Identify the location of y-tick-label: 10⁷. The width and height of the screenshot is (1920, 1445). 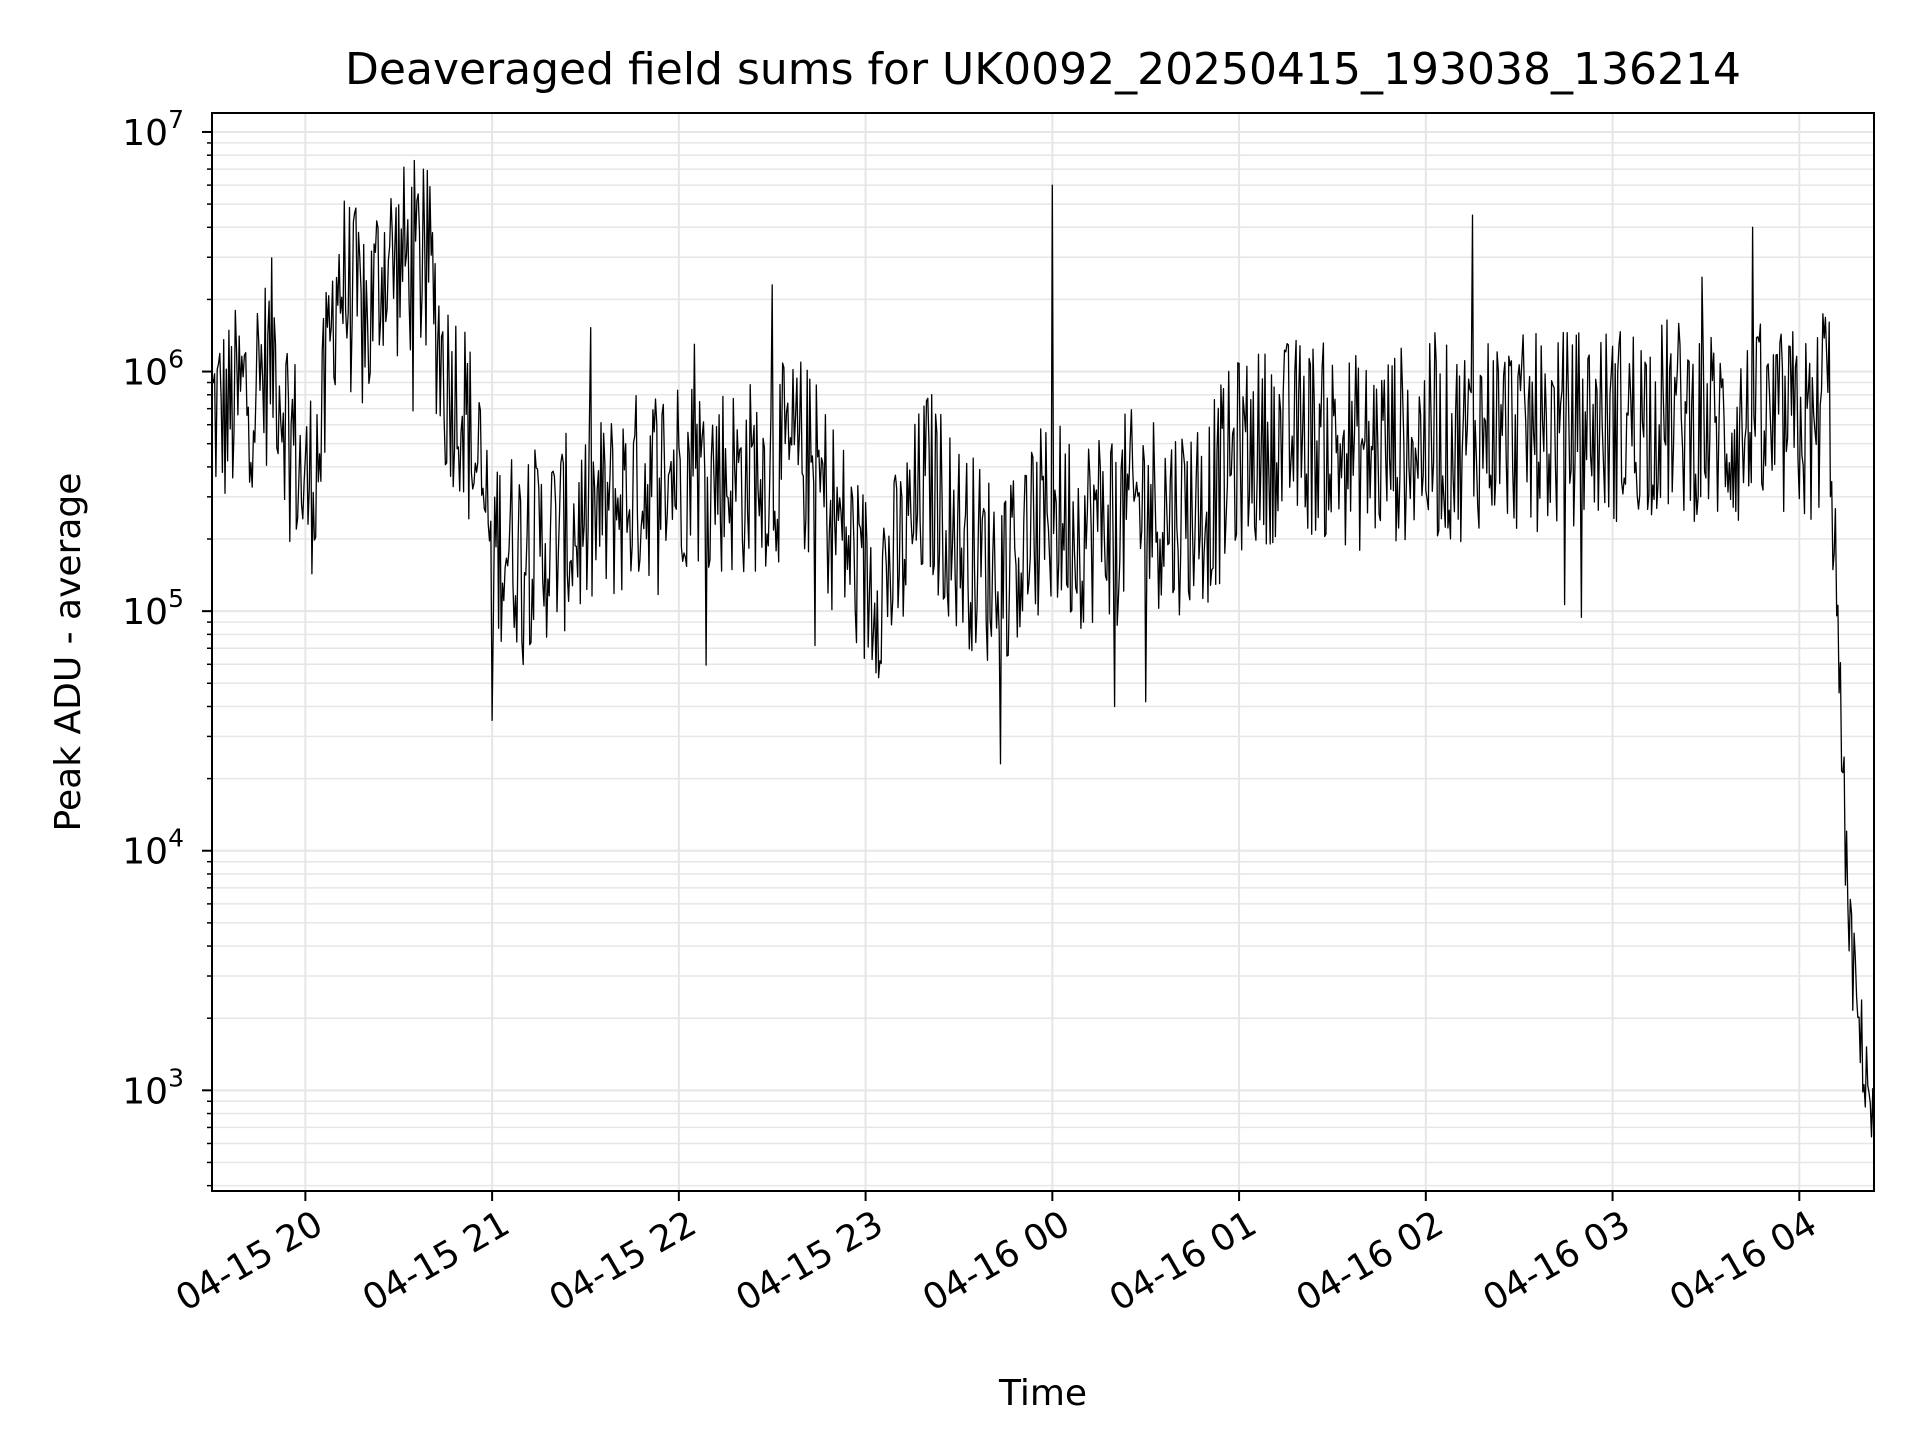
(153, 129).